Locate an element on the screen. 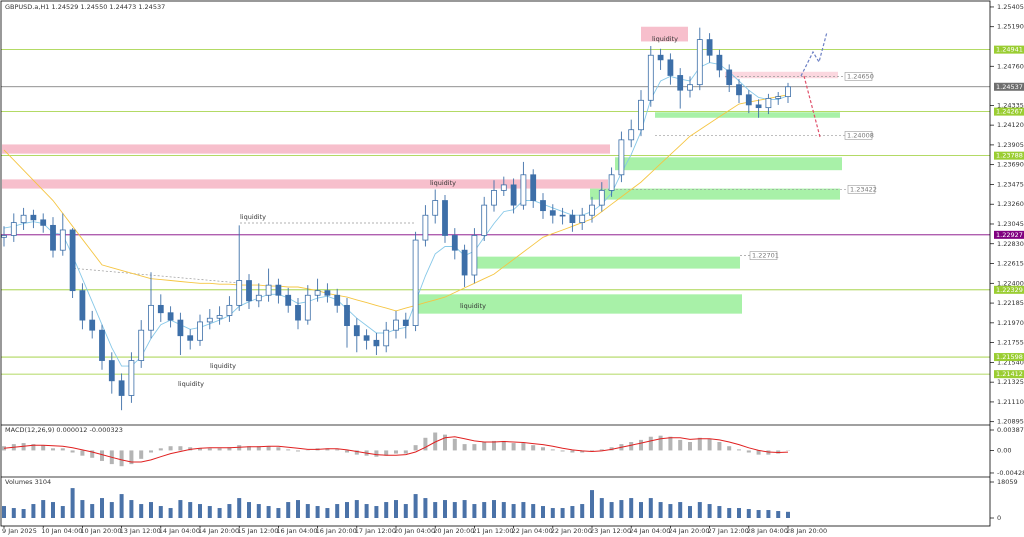 This screenshot has height=537, width=1024. forecast-up is located at coordinates (814, 54).